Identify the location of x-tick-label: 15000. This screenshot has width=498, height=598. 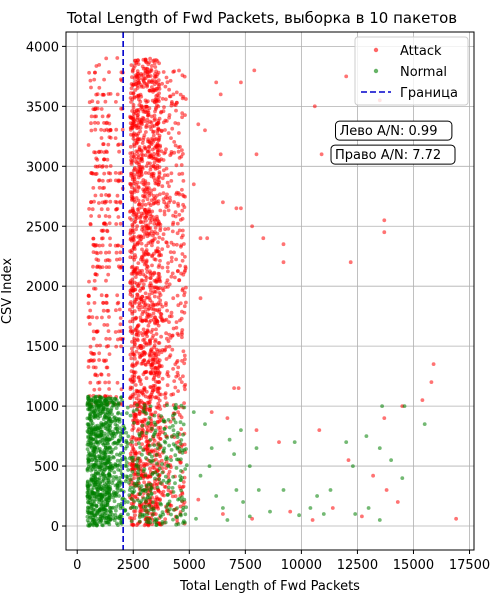
(413, 565).